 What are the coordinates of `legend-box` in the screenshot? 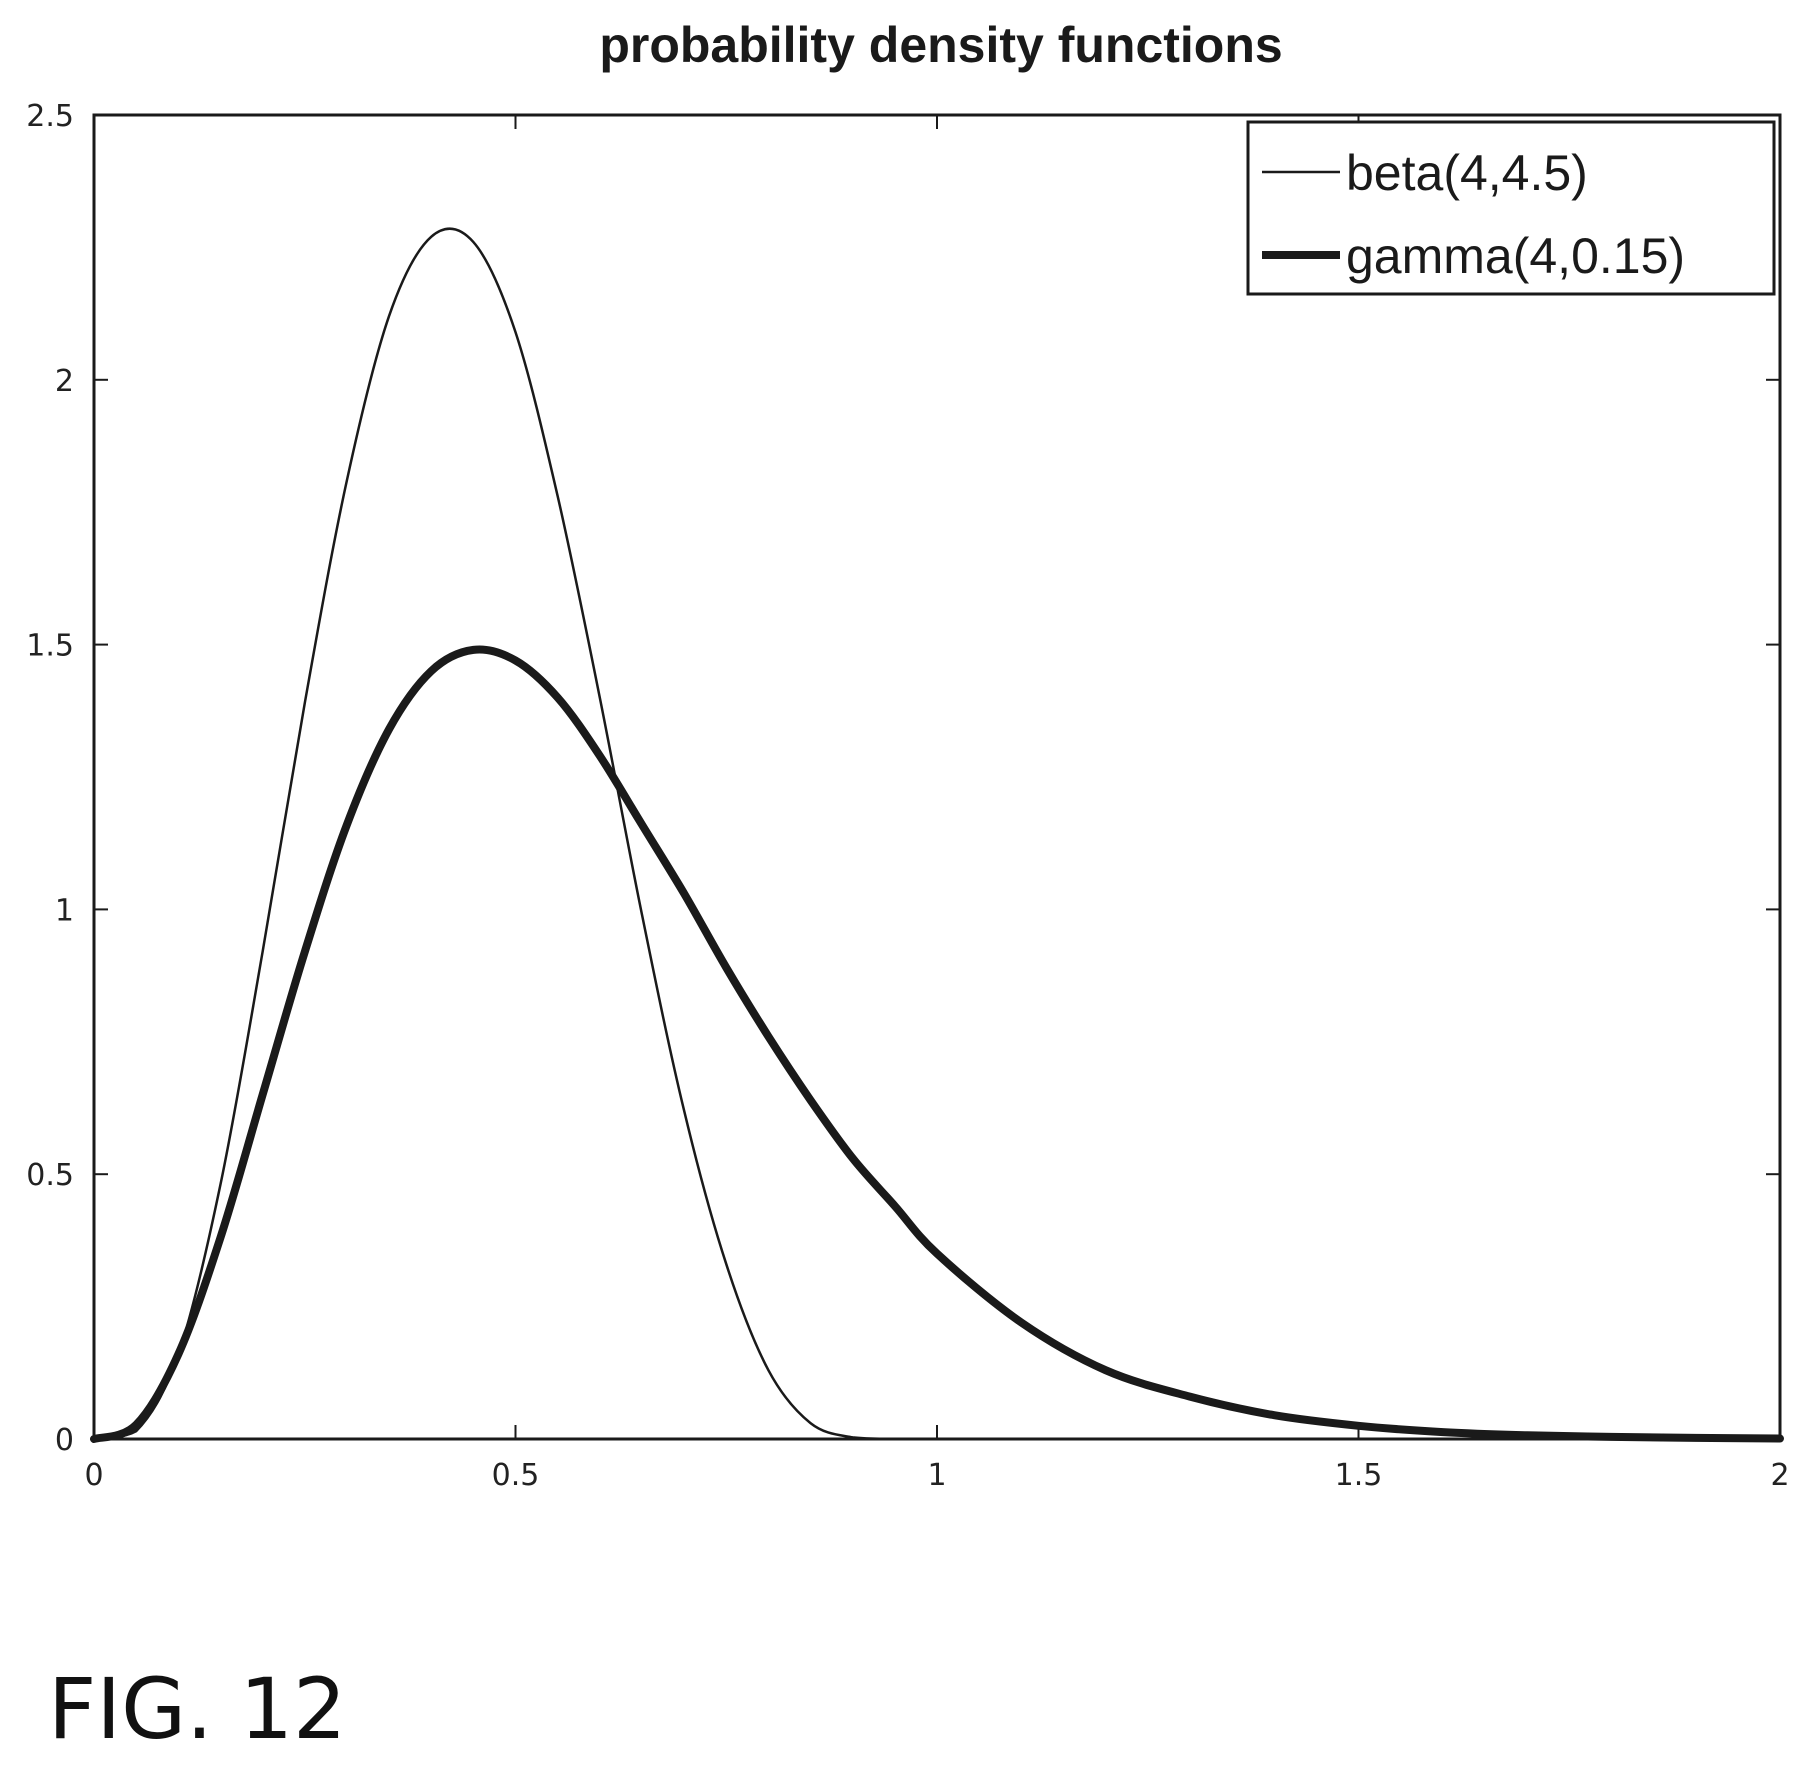 It's located at (1511, 208).